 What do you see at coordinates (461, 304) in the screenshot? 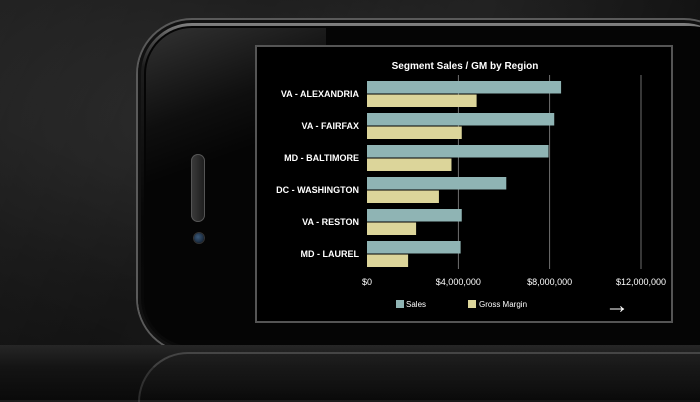
I see `legend: Sales Gross Margin` at bounding box center [461, 304].